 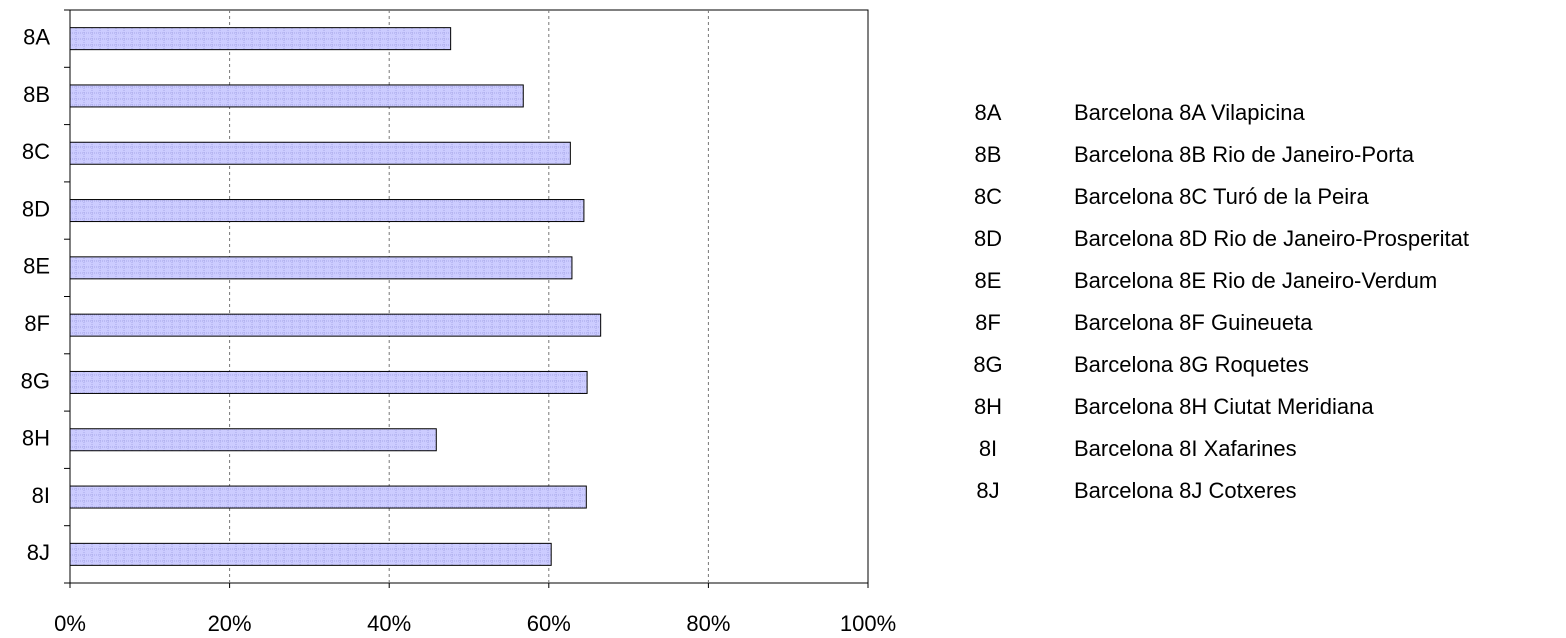 I want to click on x-tick-label: 40%, so click(x=389, y=623).